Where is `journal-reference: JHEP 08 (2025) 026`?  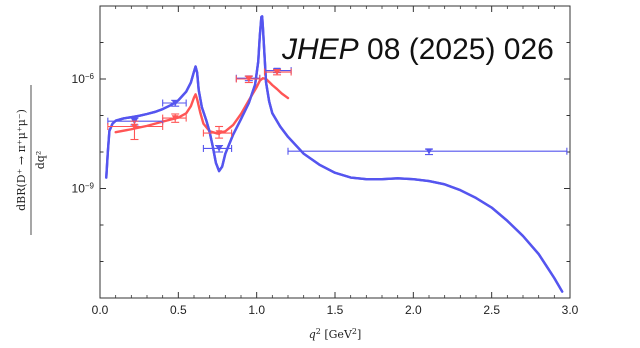 journal-reference: JHEP 08 (2025) 026 is located at coordinates (417, 49).